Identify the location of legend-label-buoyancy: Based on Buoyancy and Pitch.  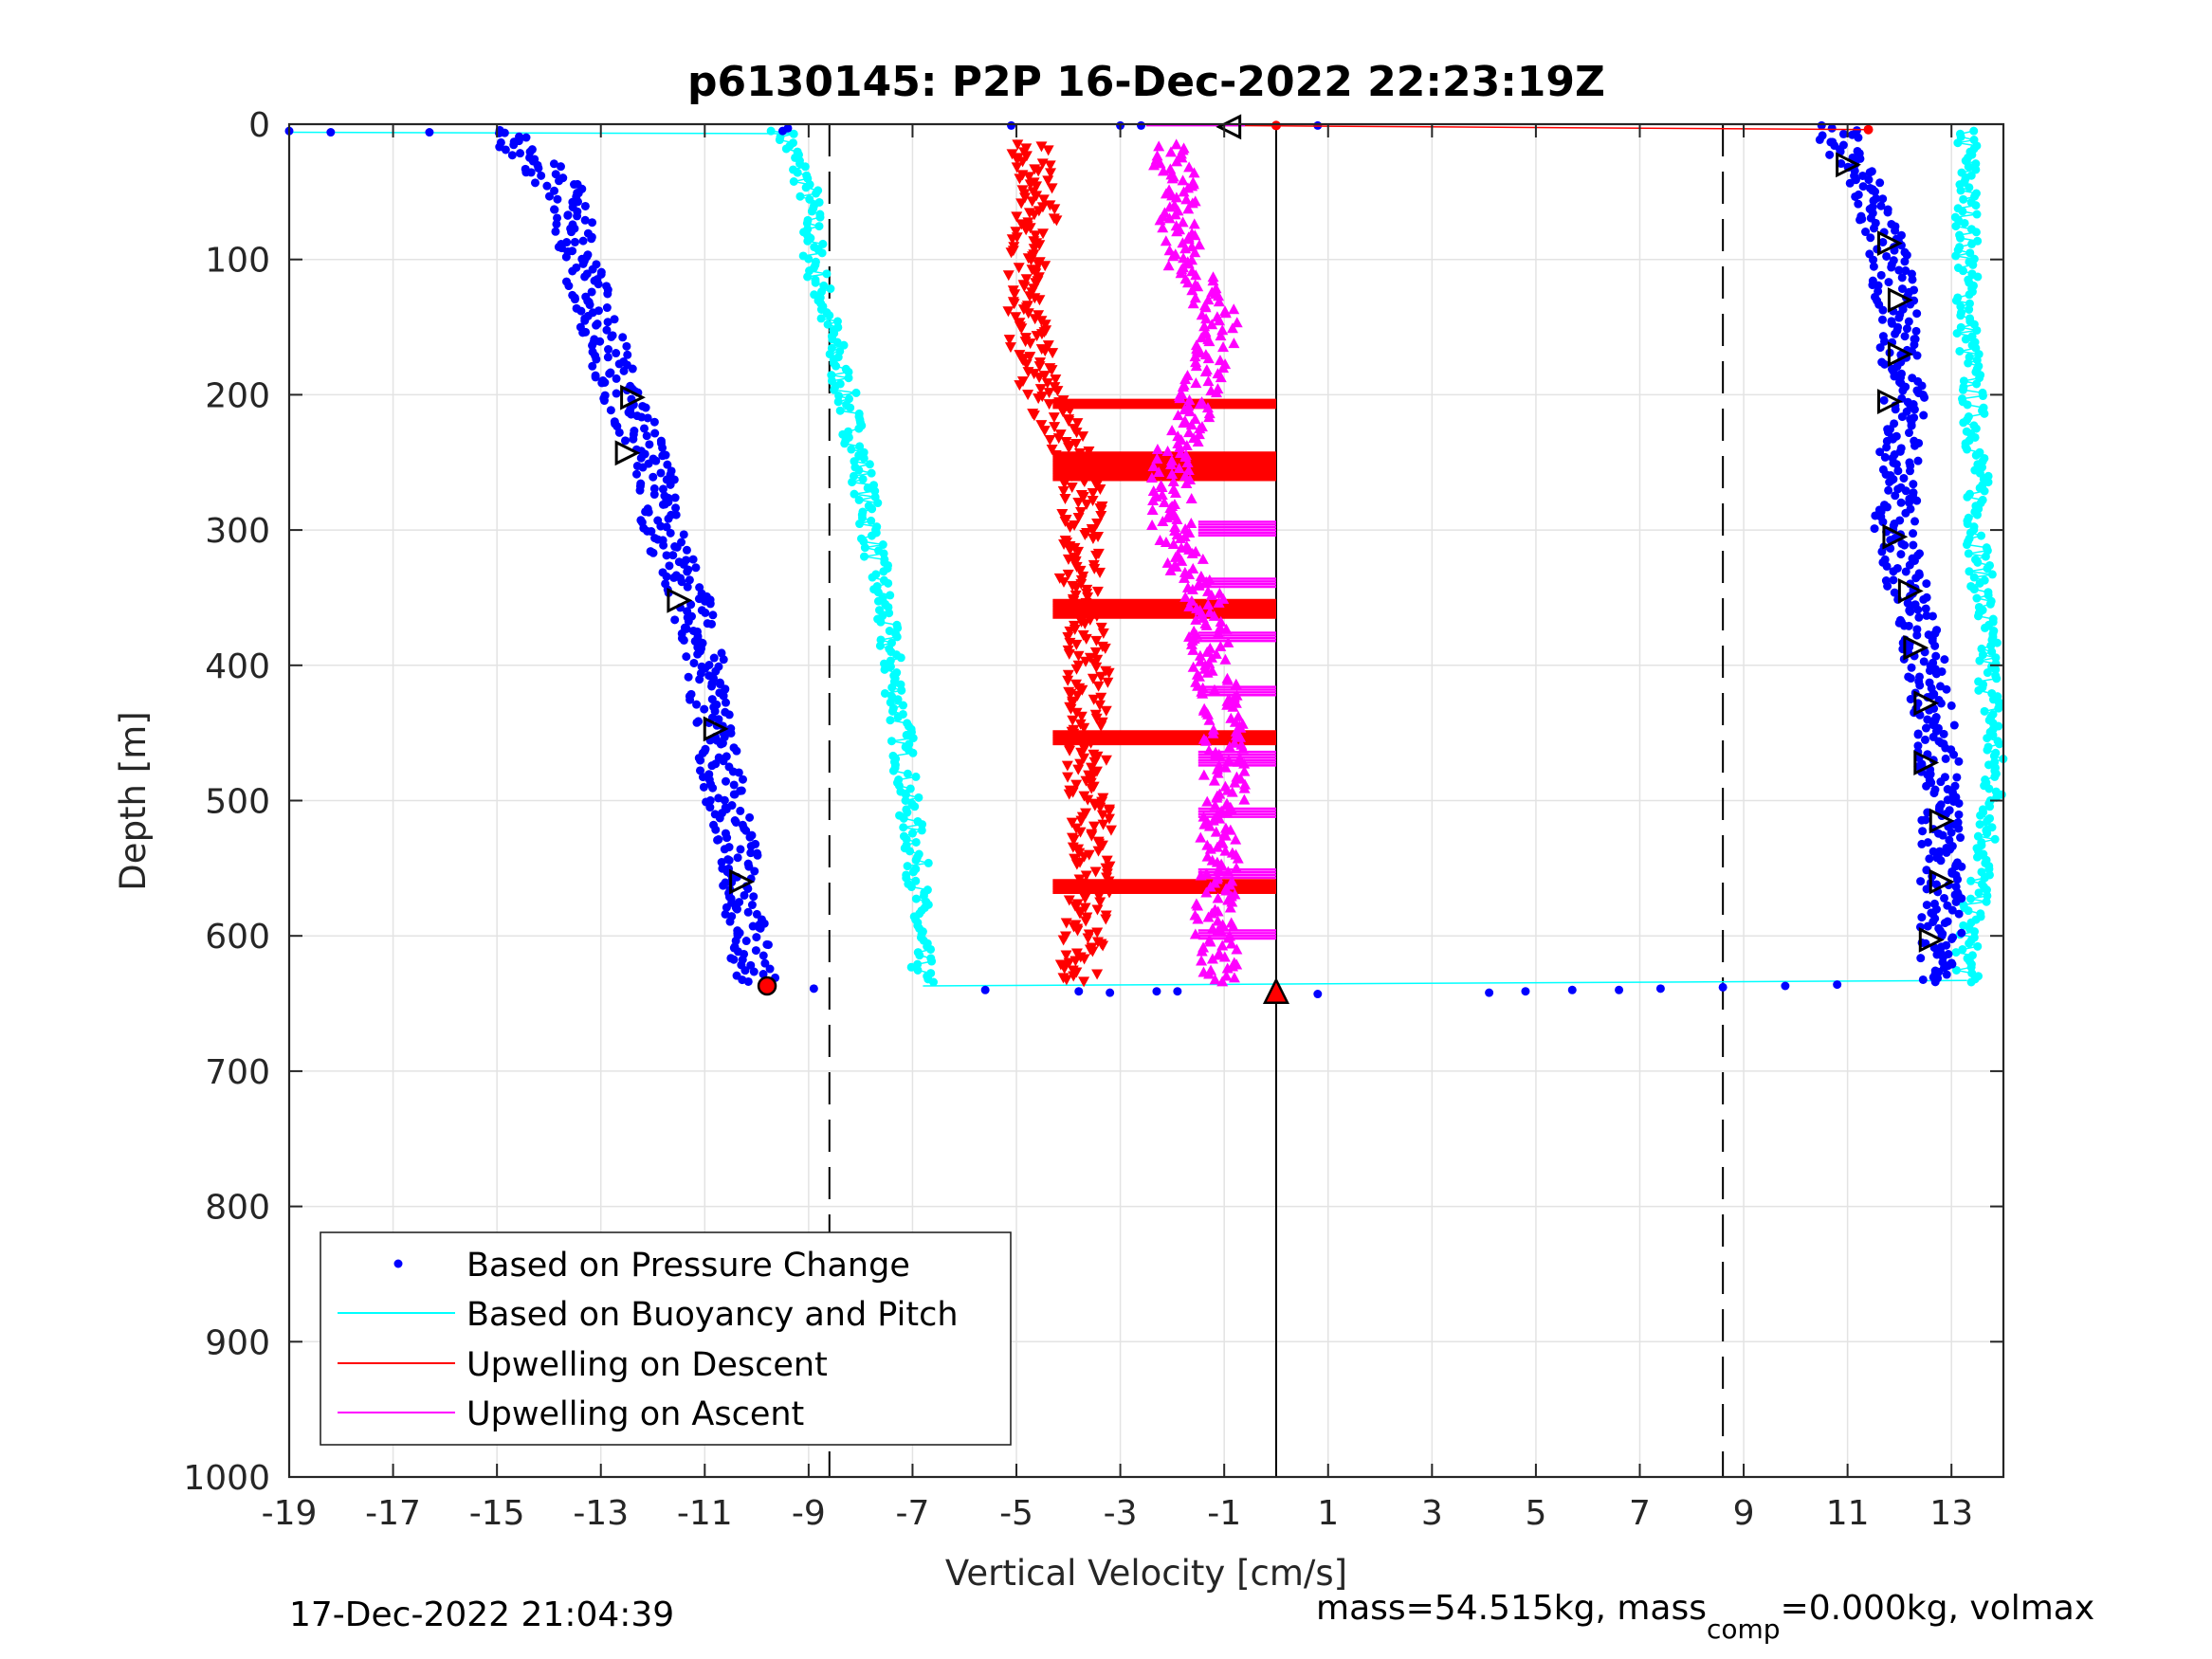
(712, 1315).